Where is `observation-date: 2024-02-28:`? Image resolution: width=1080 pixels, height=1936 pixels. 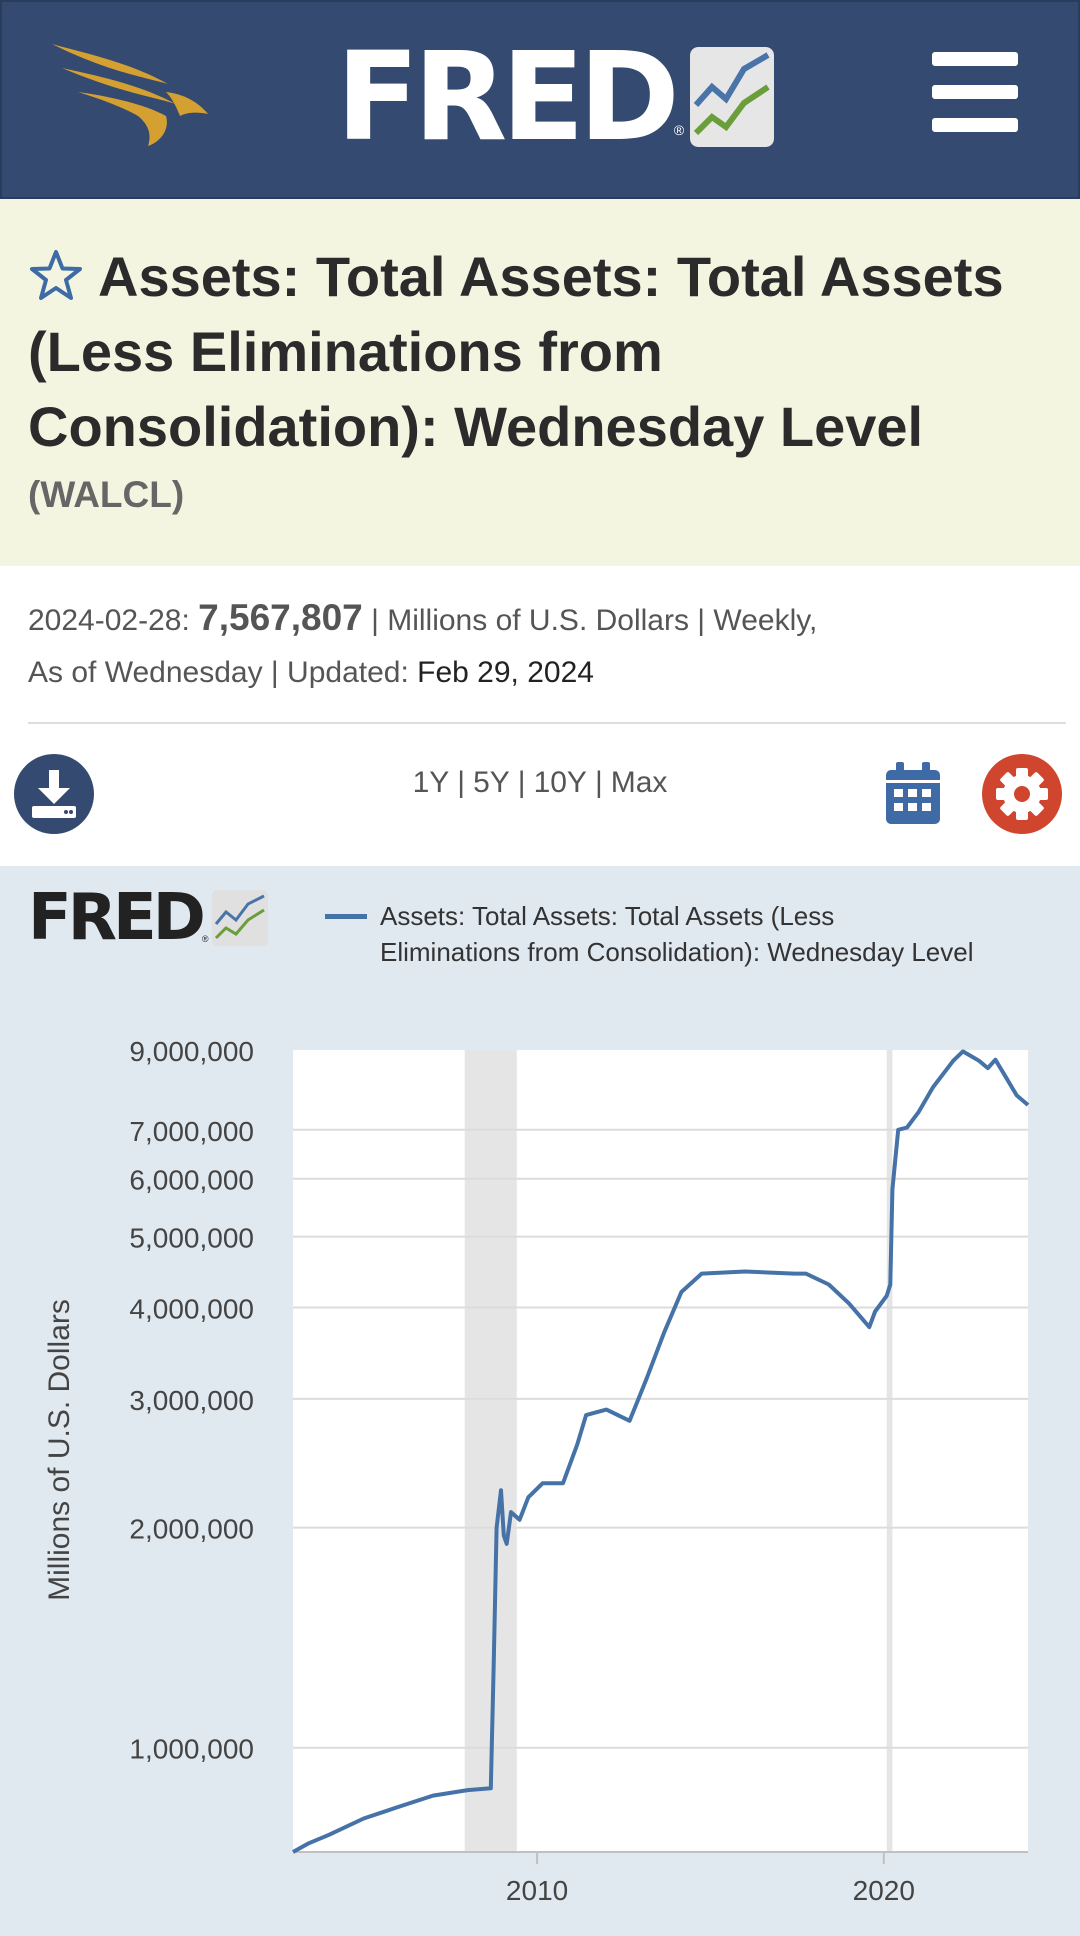
observation-date: 2024-02-28: is located at coordinates (109, 620).